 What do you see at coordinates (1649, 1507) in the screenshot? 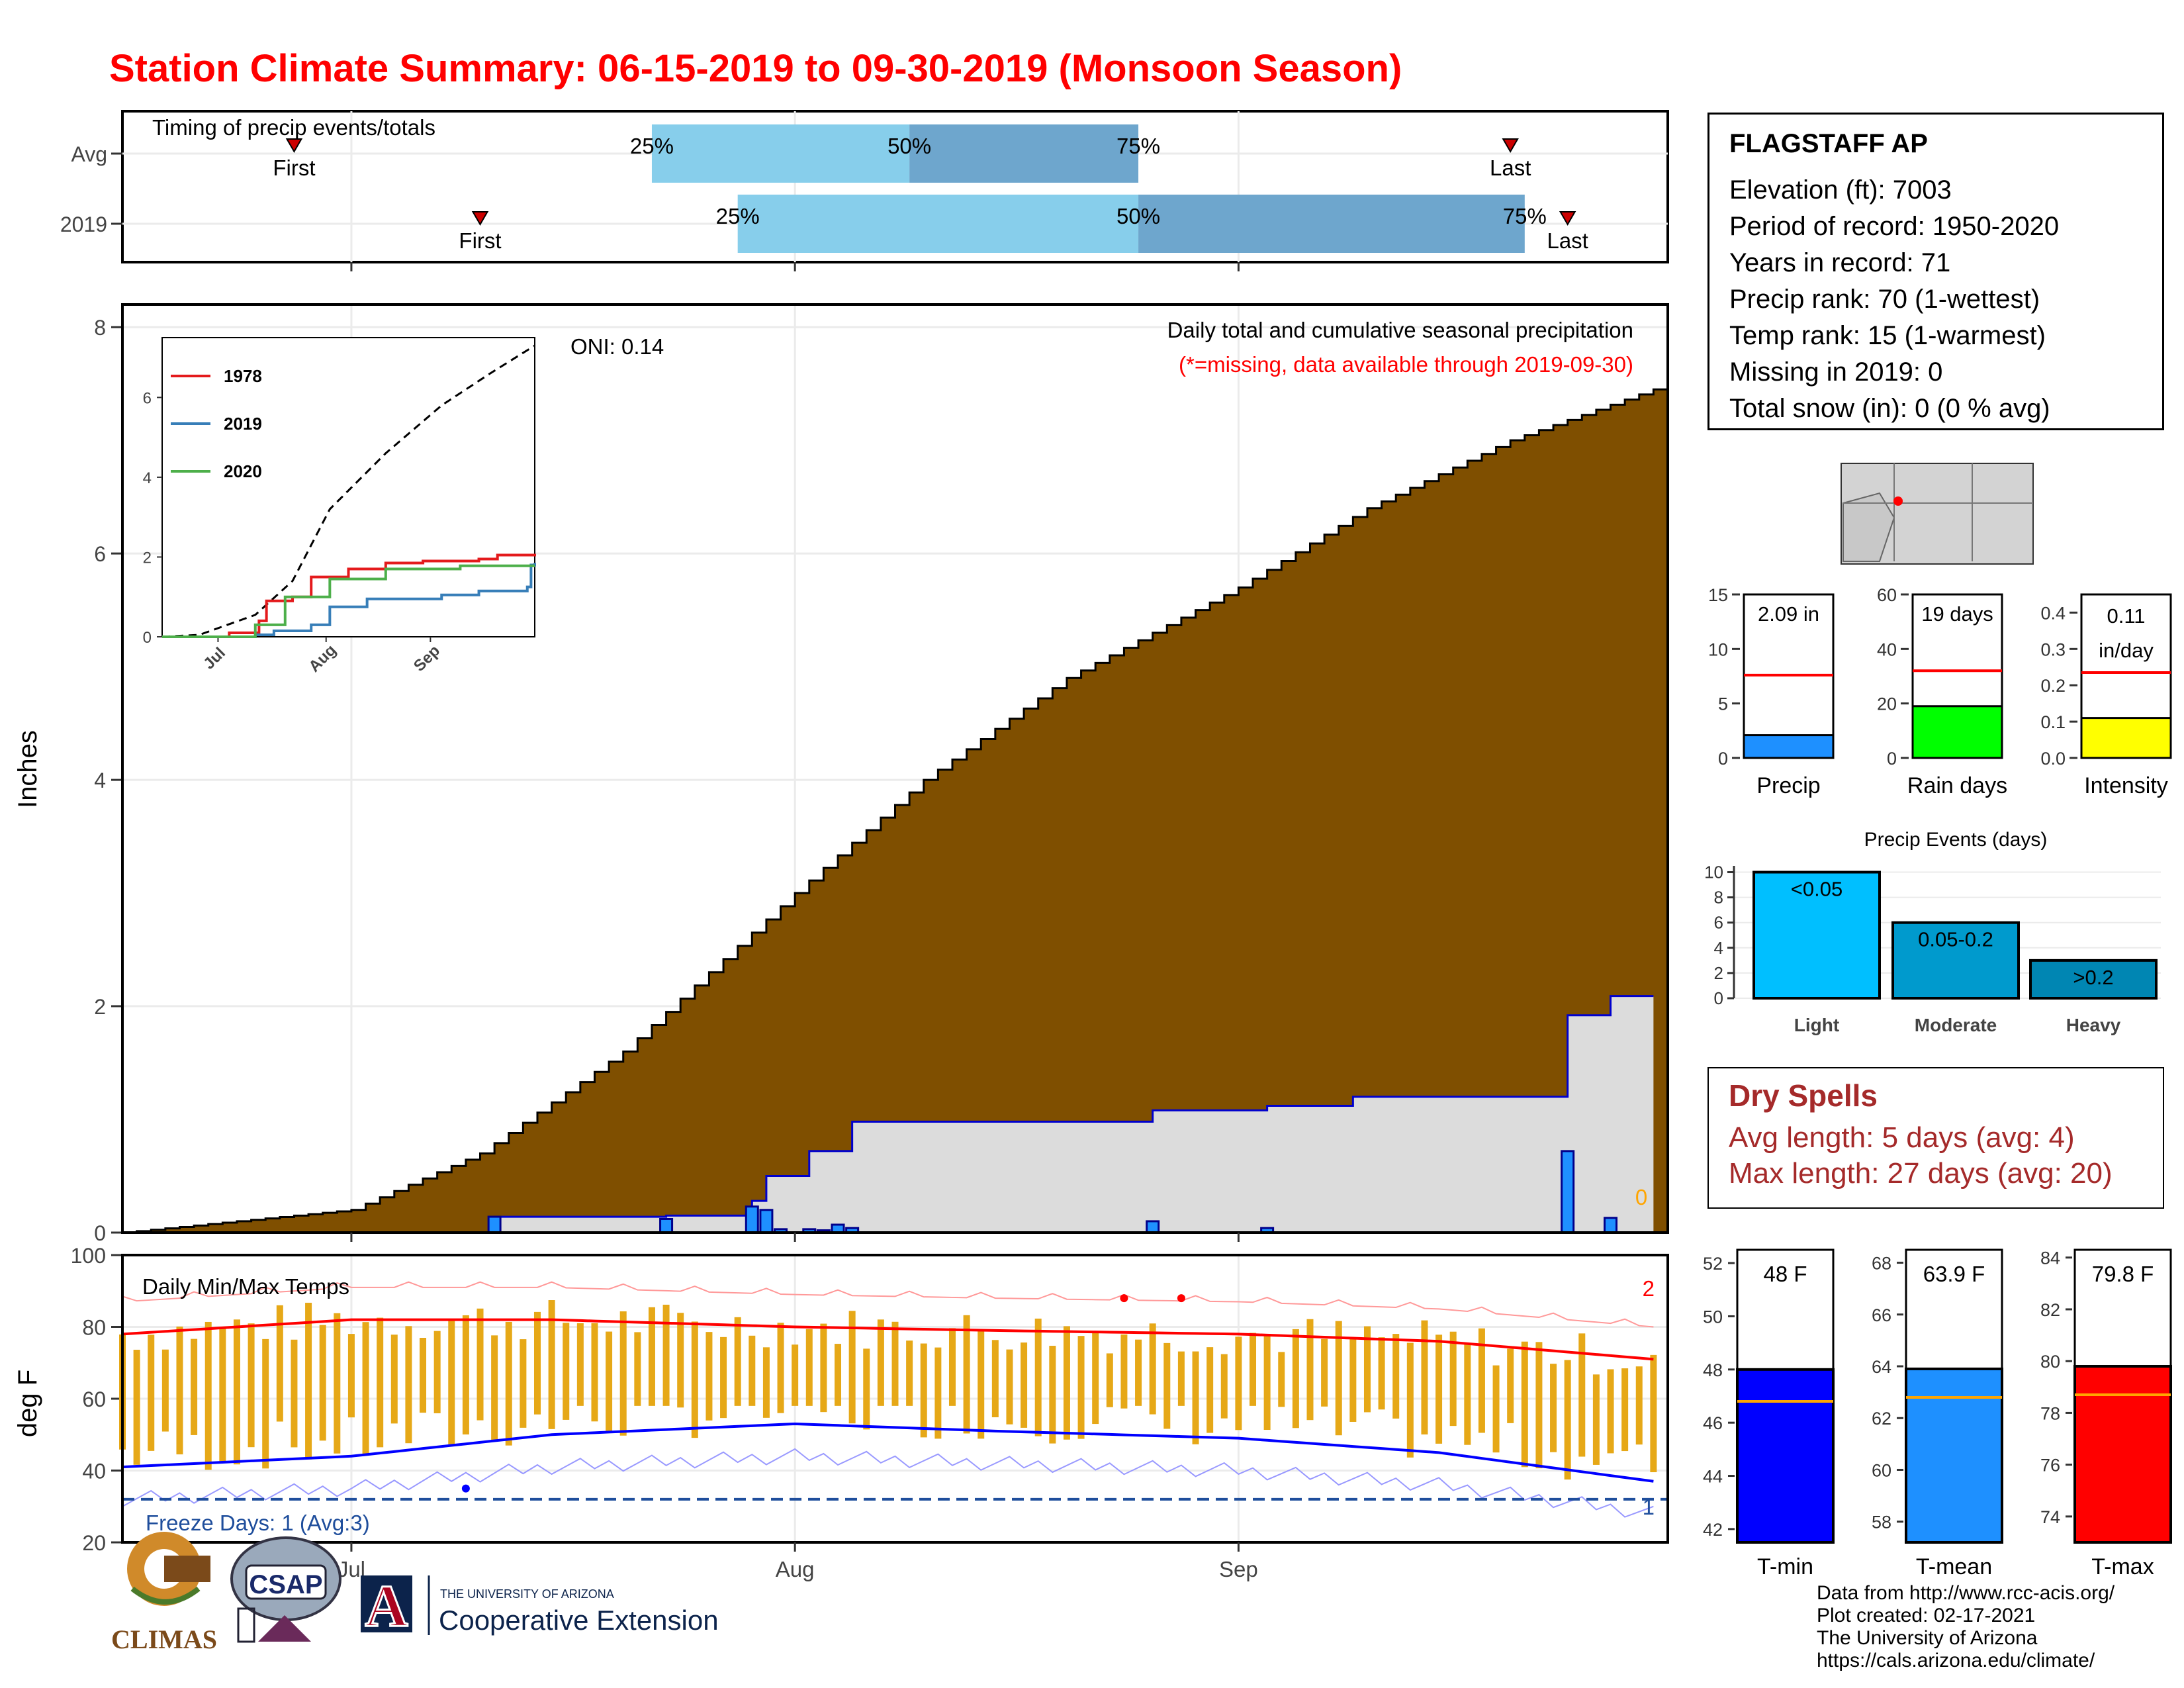
I see `below-count: 1` at bounding box center [1649, 1507].